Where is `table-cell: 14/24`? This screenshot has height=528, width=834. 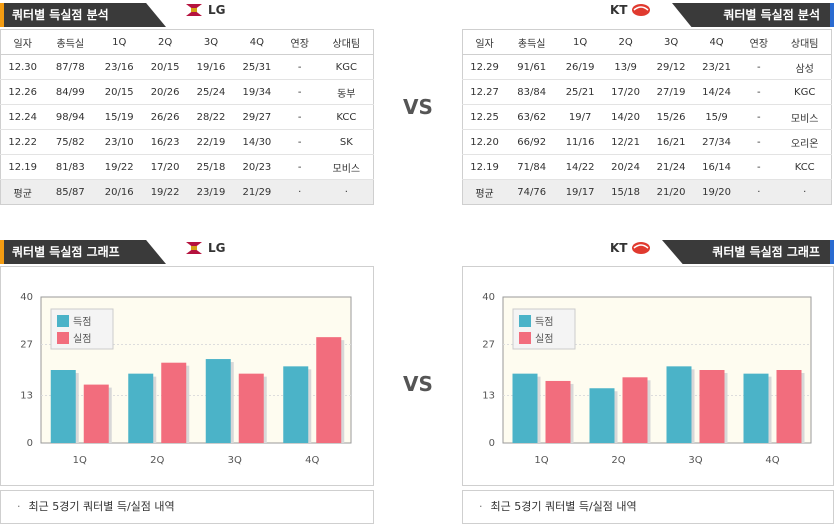
table-cell: 14/24 is located at coordinates (716, 92).